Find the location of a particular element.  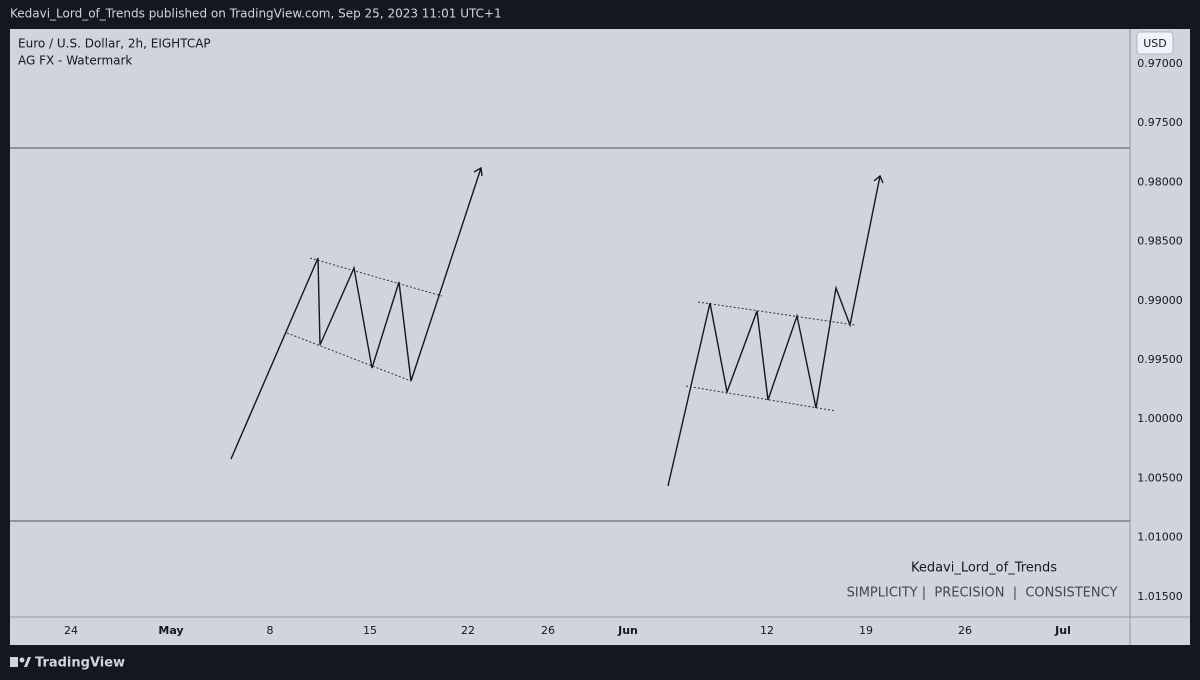

tv-logo is located at coordinates (20, 662).